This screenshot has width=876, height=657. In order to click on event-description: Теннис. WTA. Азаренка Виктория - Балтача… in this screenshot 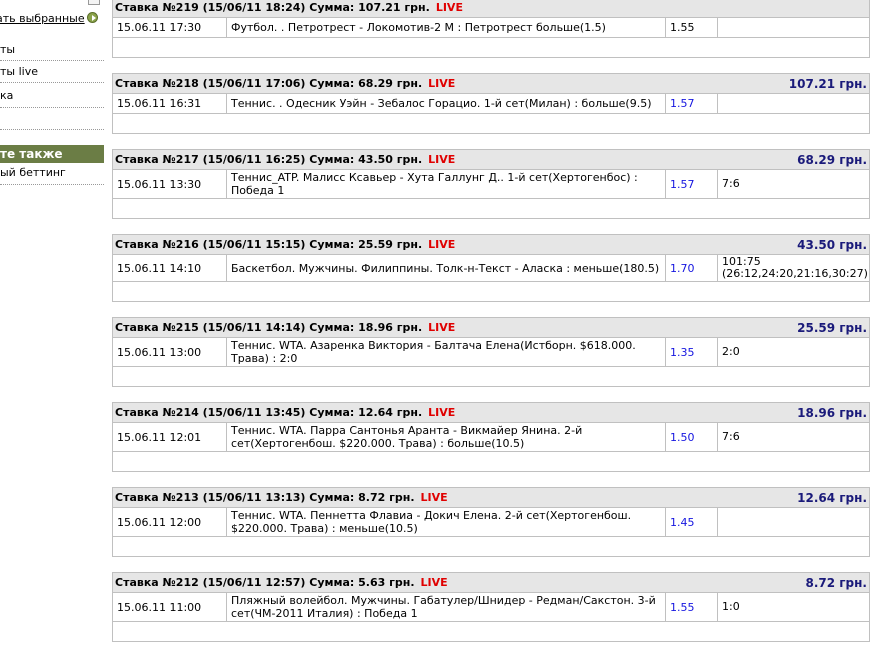, I will do `click(446, 352)`.